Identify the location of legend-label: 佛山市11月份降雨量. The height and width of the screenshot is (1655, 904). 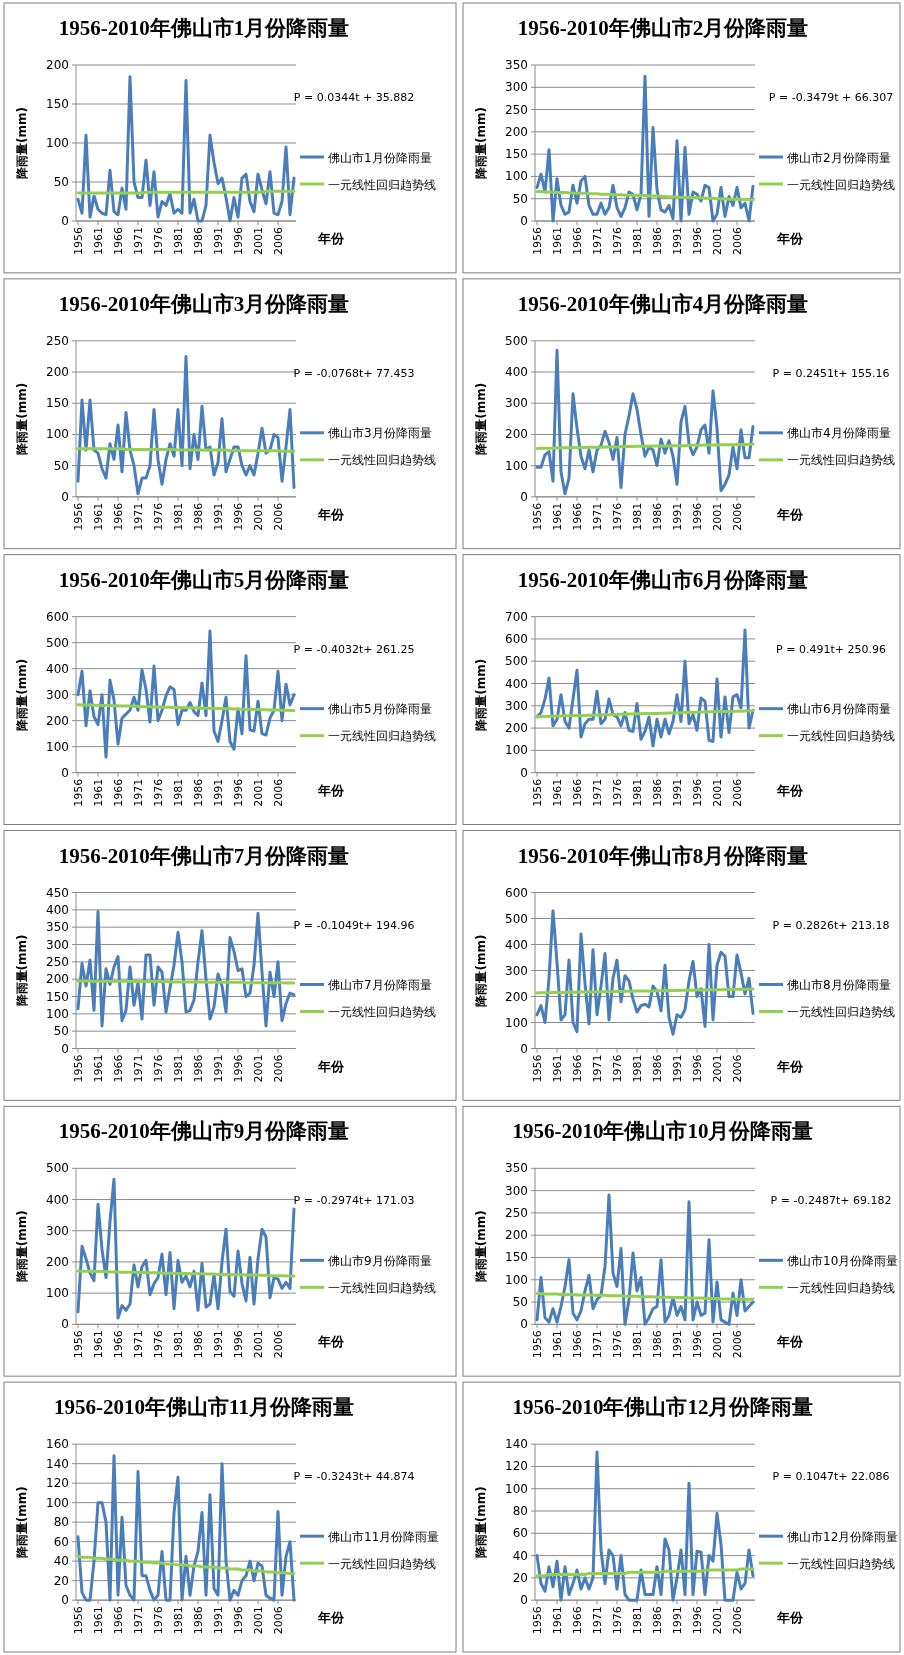
(384, 1536).